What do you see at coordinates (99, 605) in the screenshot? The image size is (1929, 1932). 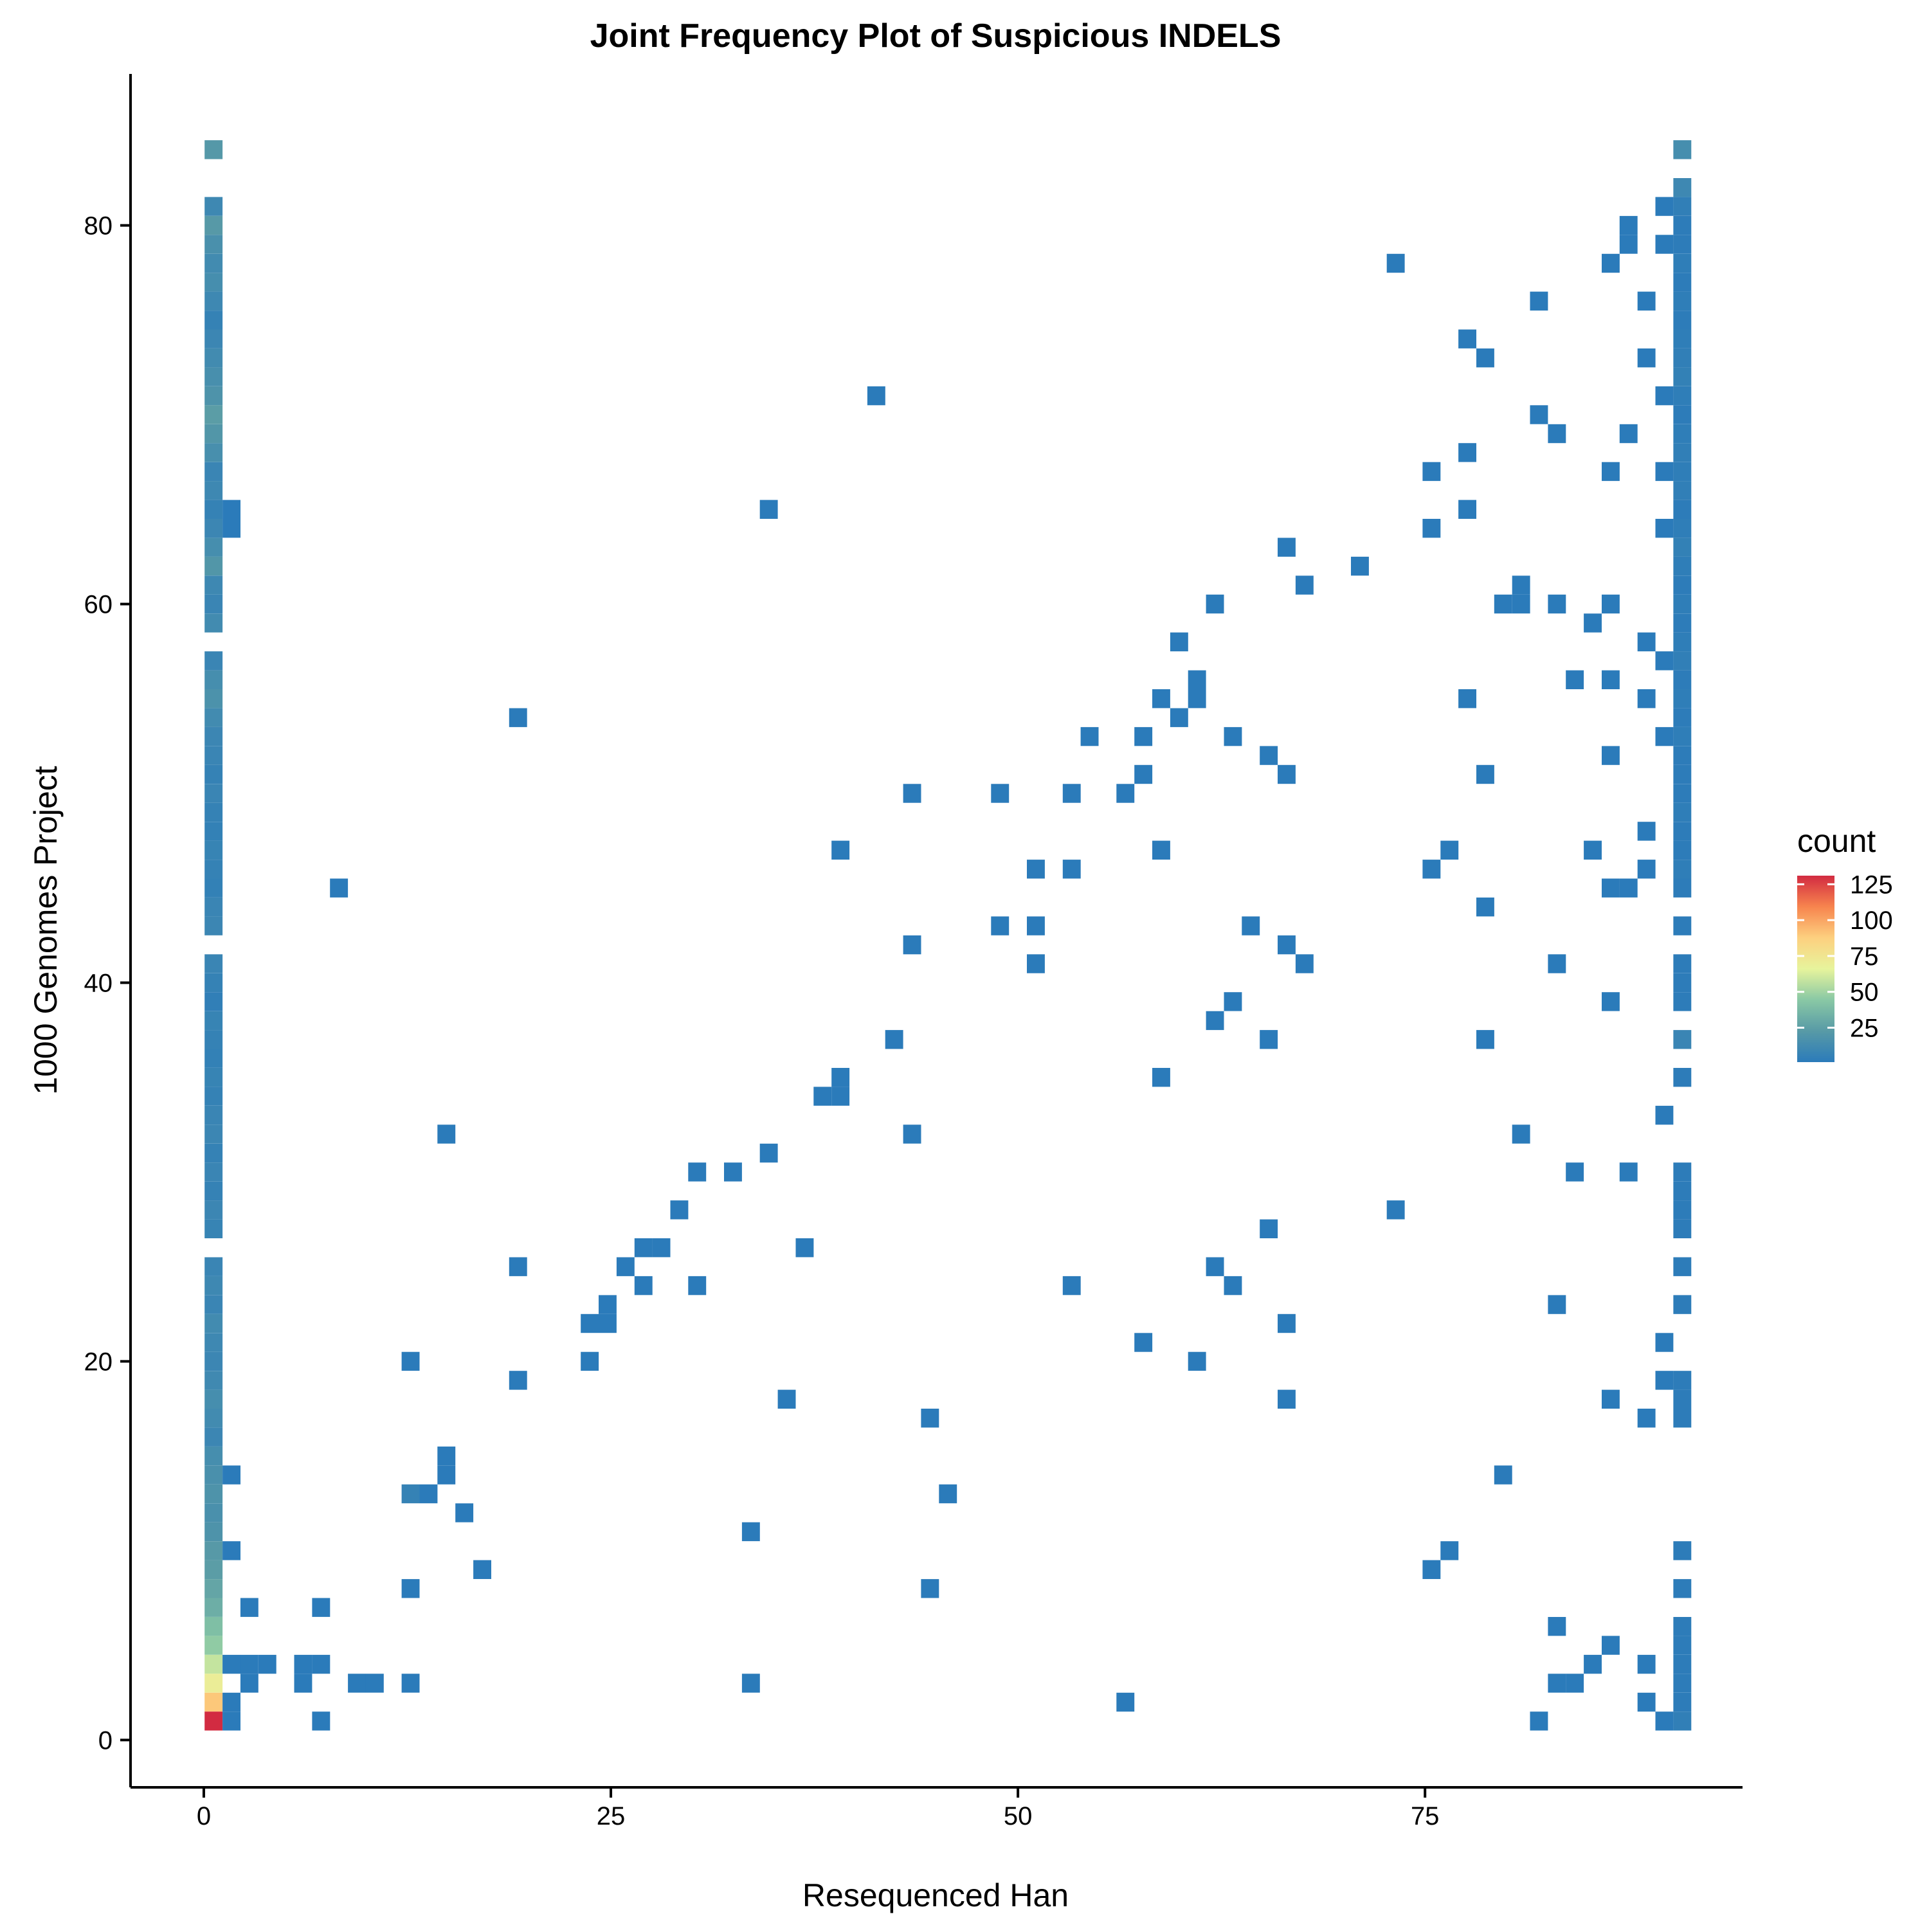 I see `y-tick-label: 60` at bounding box center [99, 605].